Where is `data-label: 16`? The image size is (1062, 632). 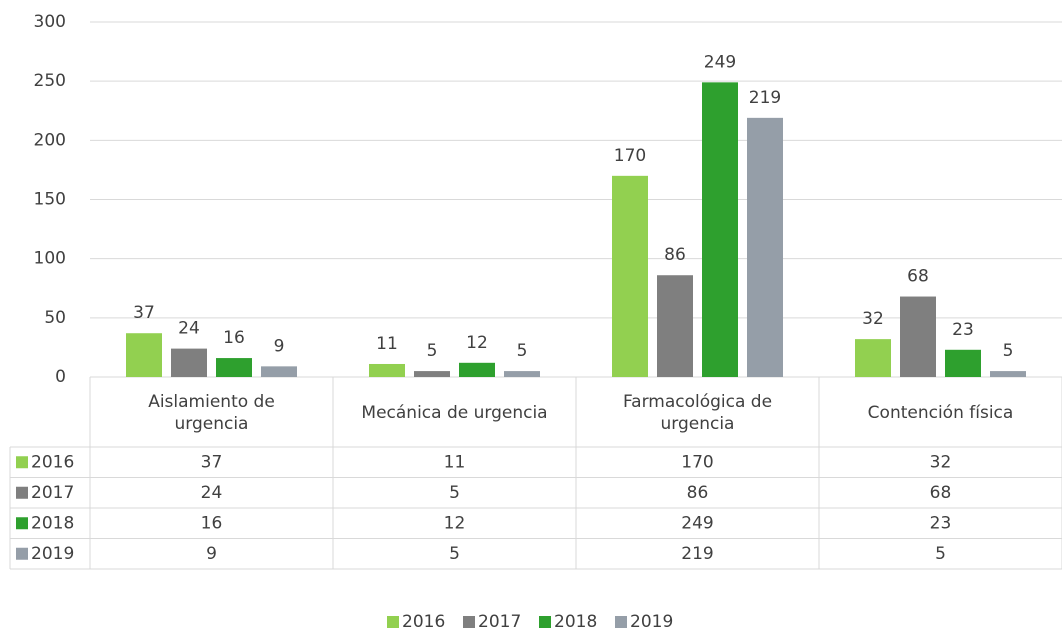 data-label: 16 is located at coordinates (234, 338).